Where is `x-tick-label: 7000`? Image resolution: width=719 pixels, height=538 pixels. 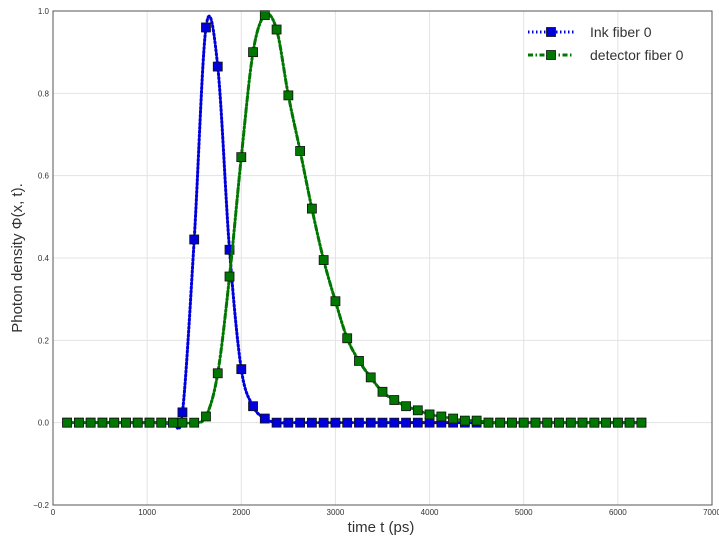
x-tick-label: 7000 is located at coordinates (711, 512).